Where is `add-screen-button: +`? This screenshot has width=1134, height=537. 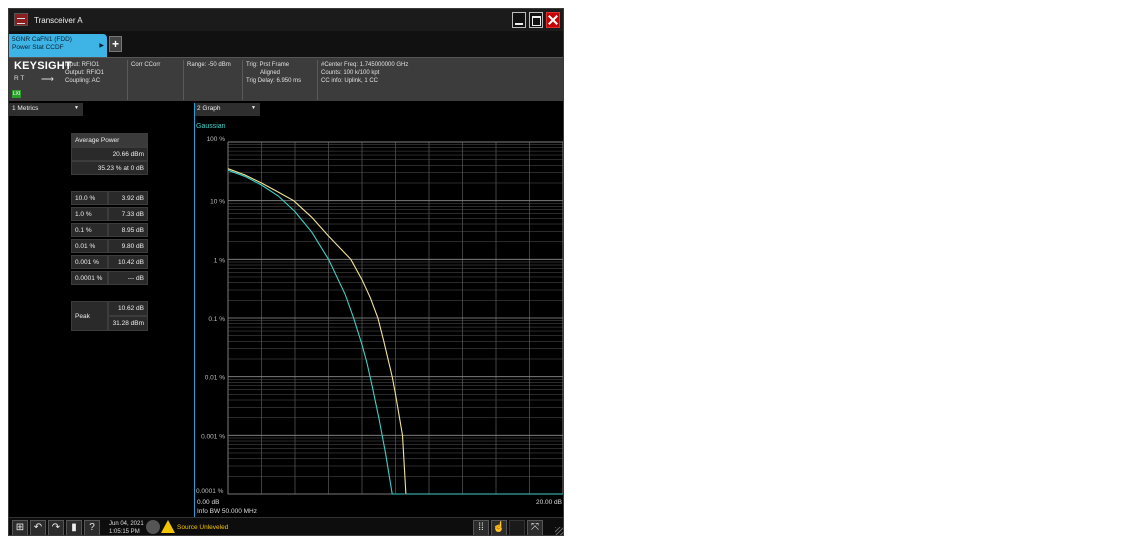 add-screen-button: + is located at coordinates (115, 44).